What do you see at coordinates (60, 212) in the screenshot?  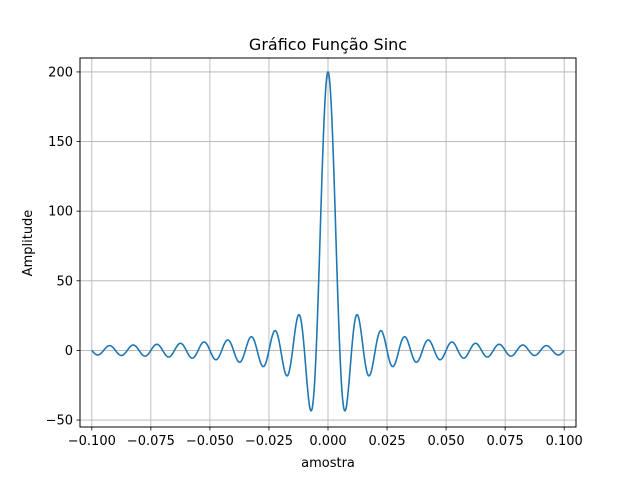 I see `y-tick-label: 100` at bounding box center [60, 212].